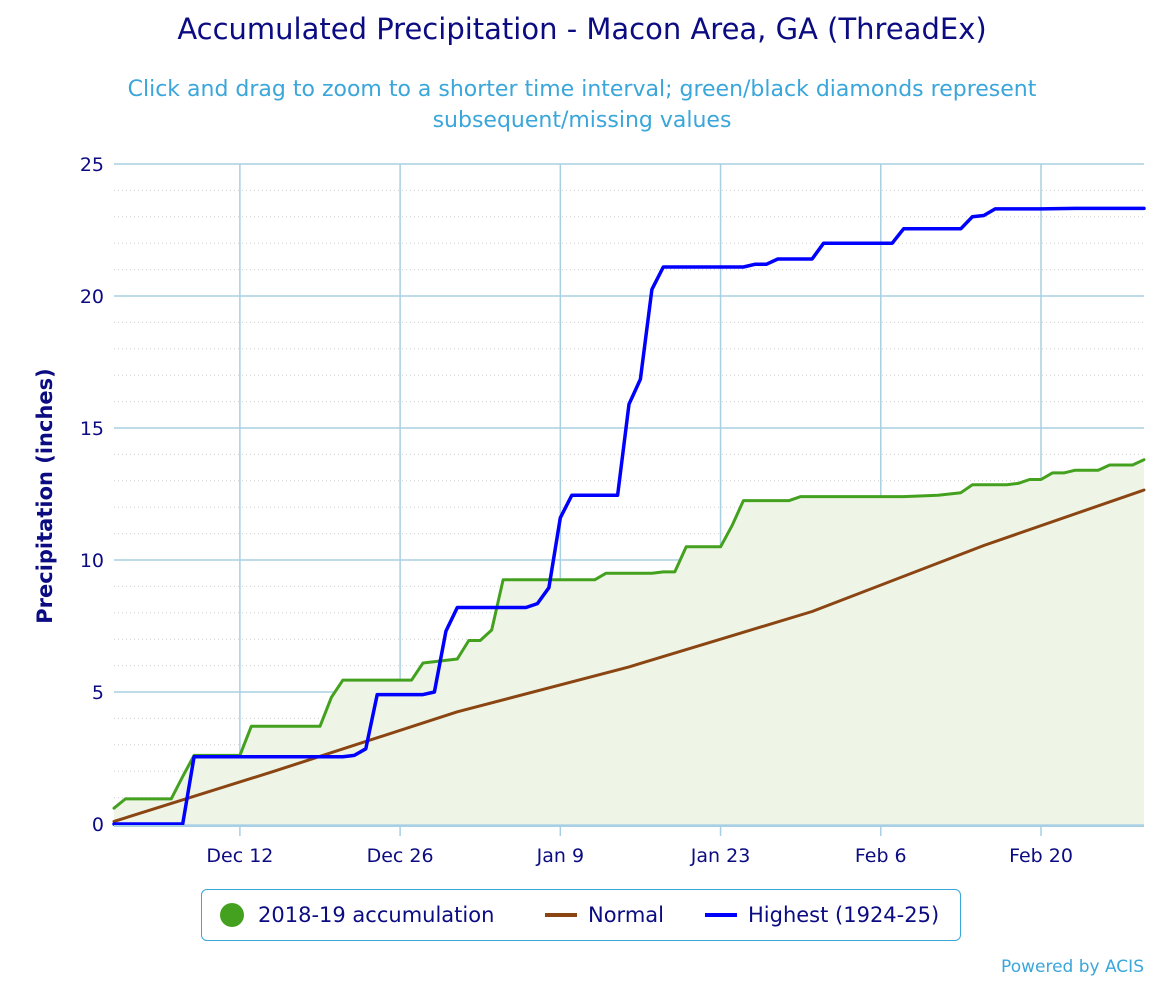  I want to click on x-tick-label: Jan 23, so click(720, 856).